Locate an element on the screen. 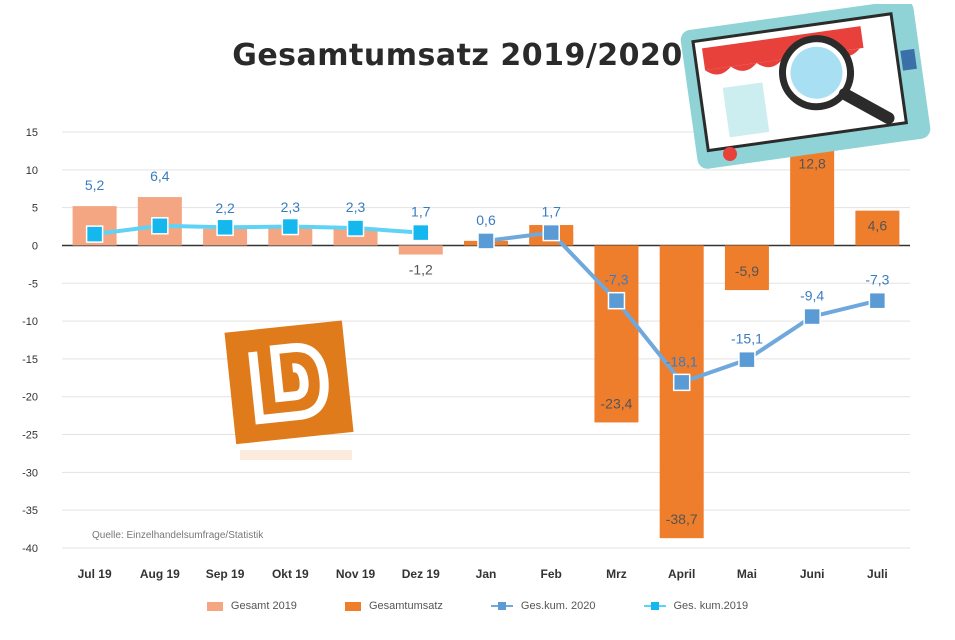 The width and height of the screenshot is (955, 640). logo-square is located at coordinates (289, 382).